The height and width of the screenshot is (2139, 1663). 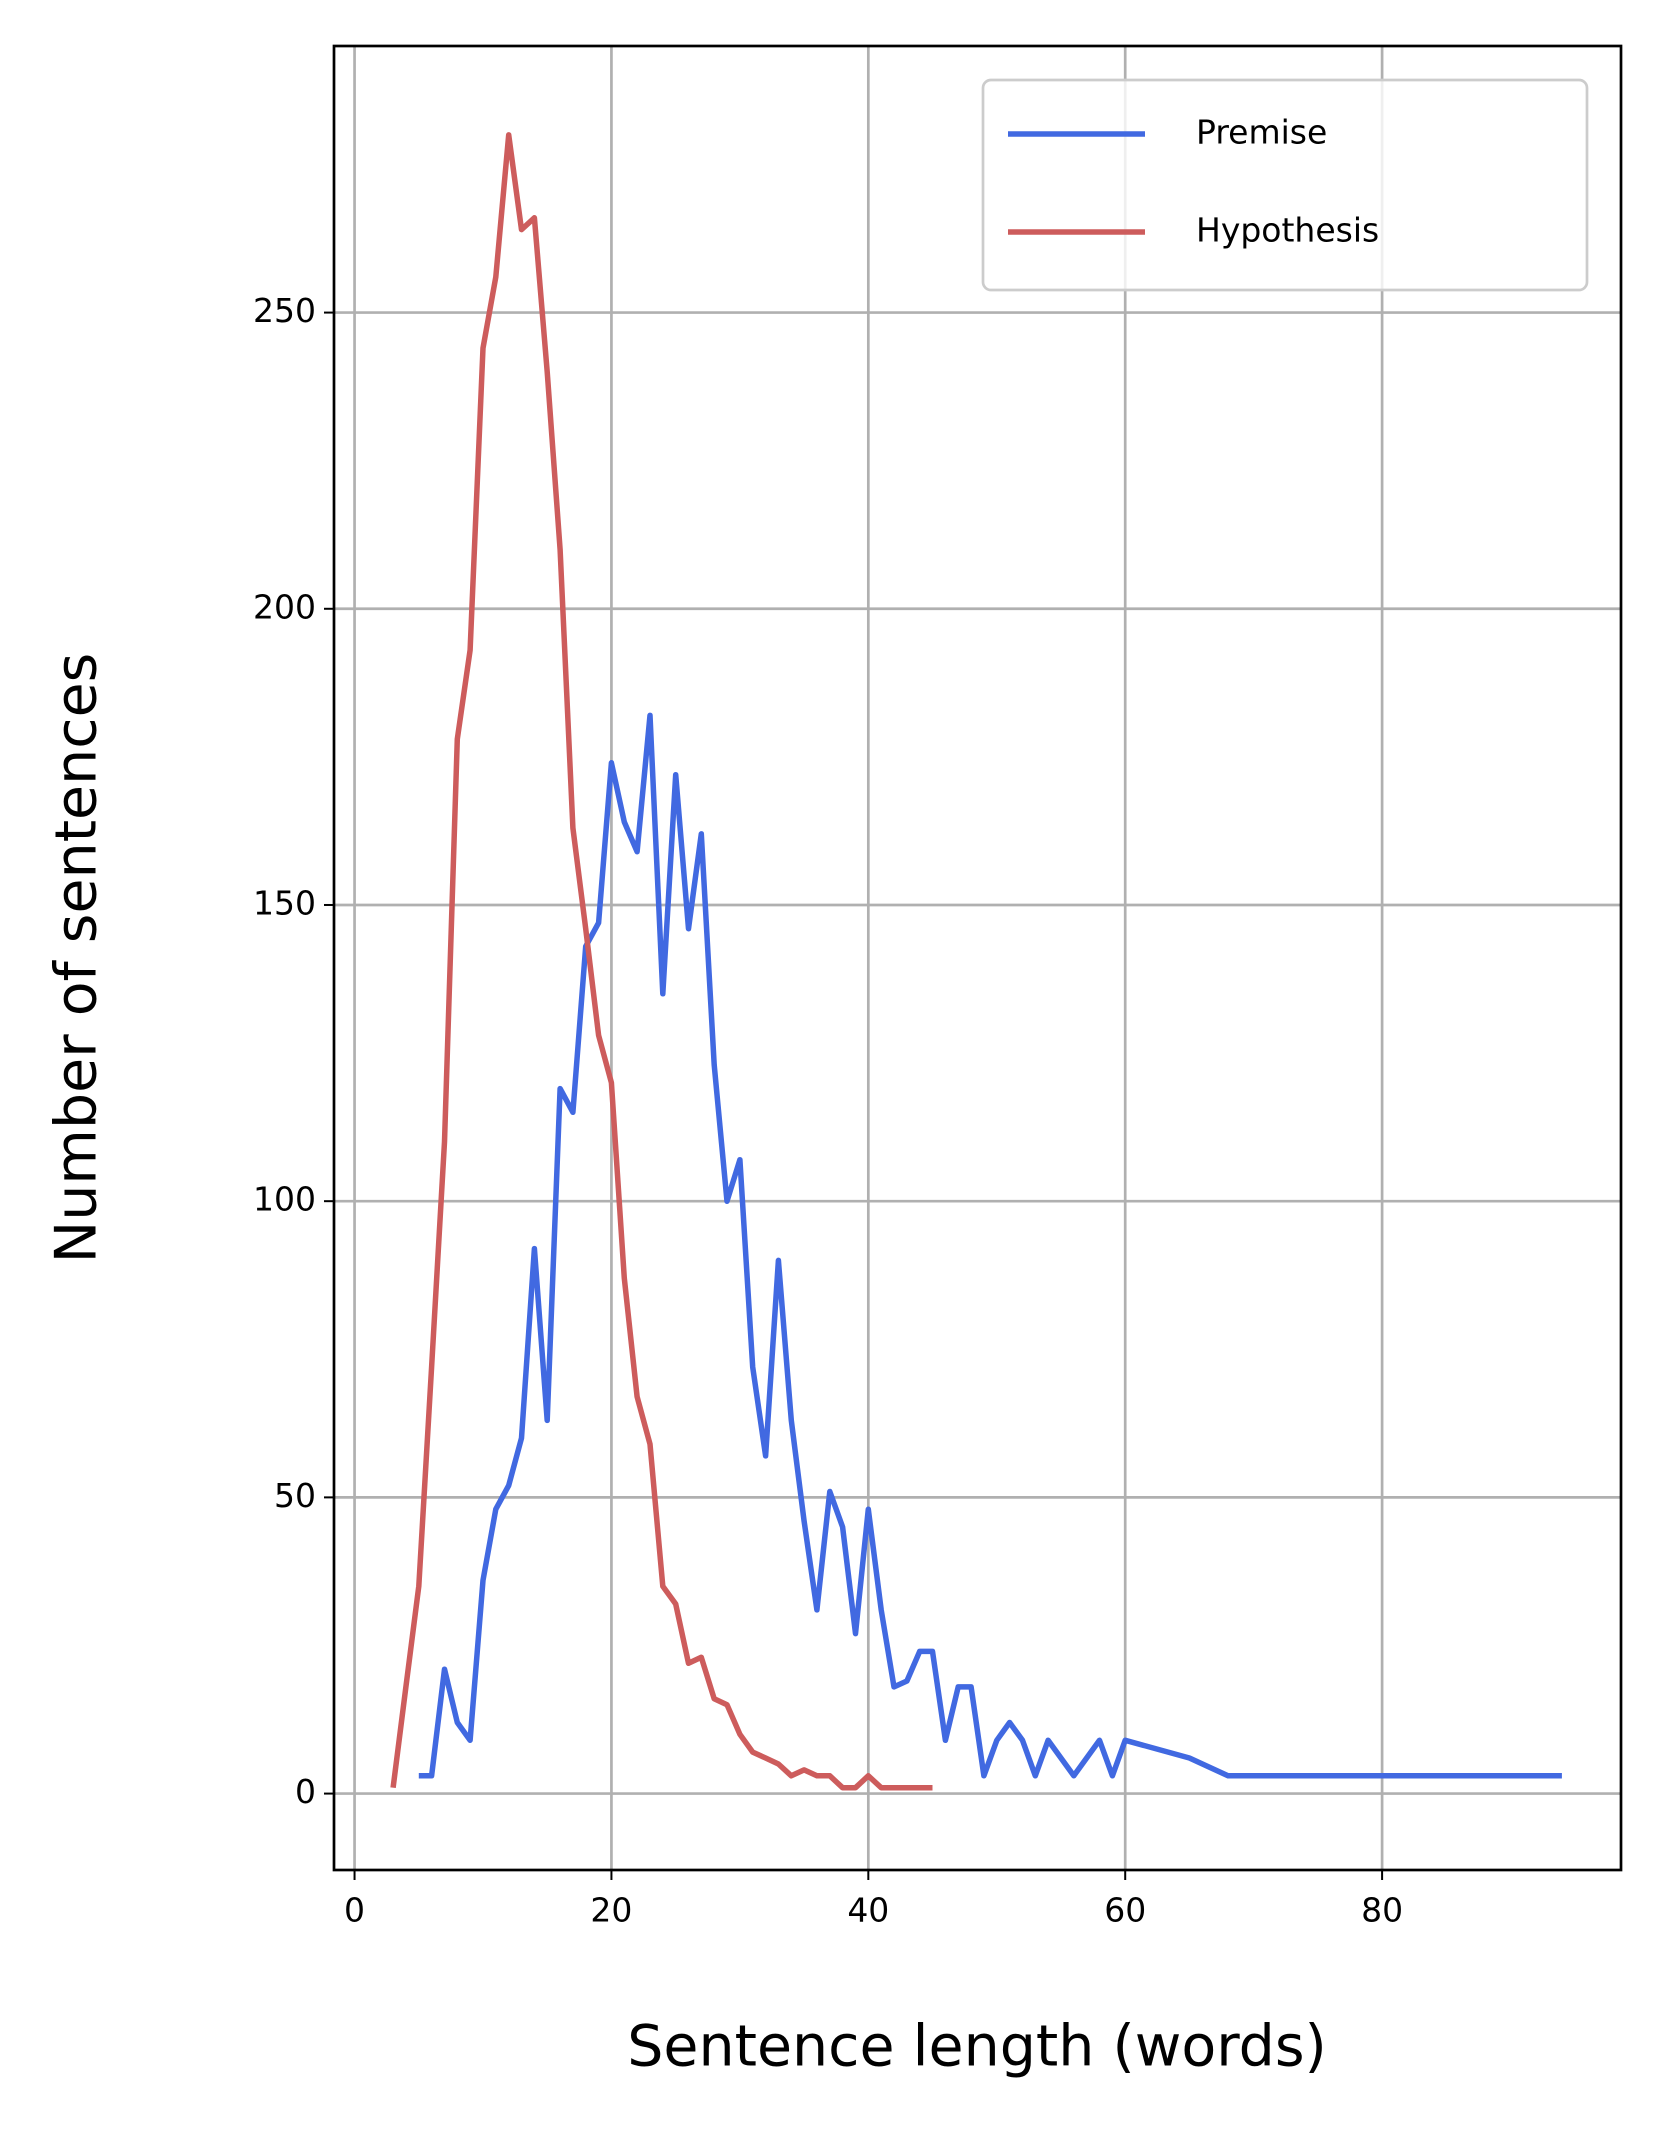 What do you see at coordinates (295, 1495) in the screenshot?
I see `y-tick-label: 50` at bounding box center [295, 1495].